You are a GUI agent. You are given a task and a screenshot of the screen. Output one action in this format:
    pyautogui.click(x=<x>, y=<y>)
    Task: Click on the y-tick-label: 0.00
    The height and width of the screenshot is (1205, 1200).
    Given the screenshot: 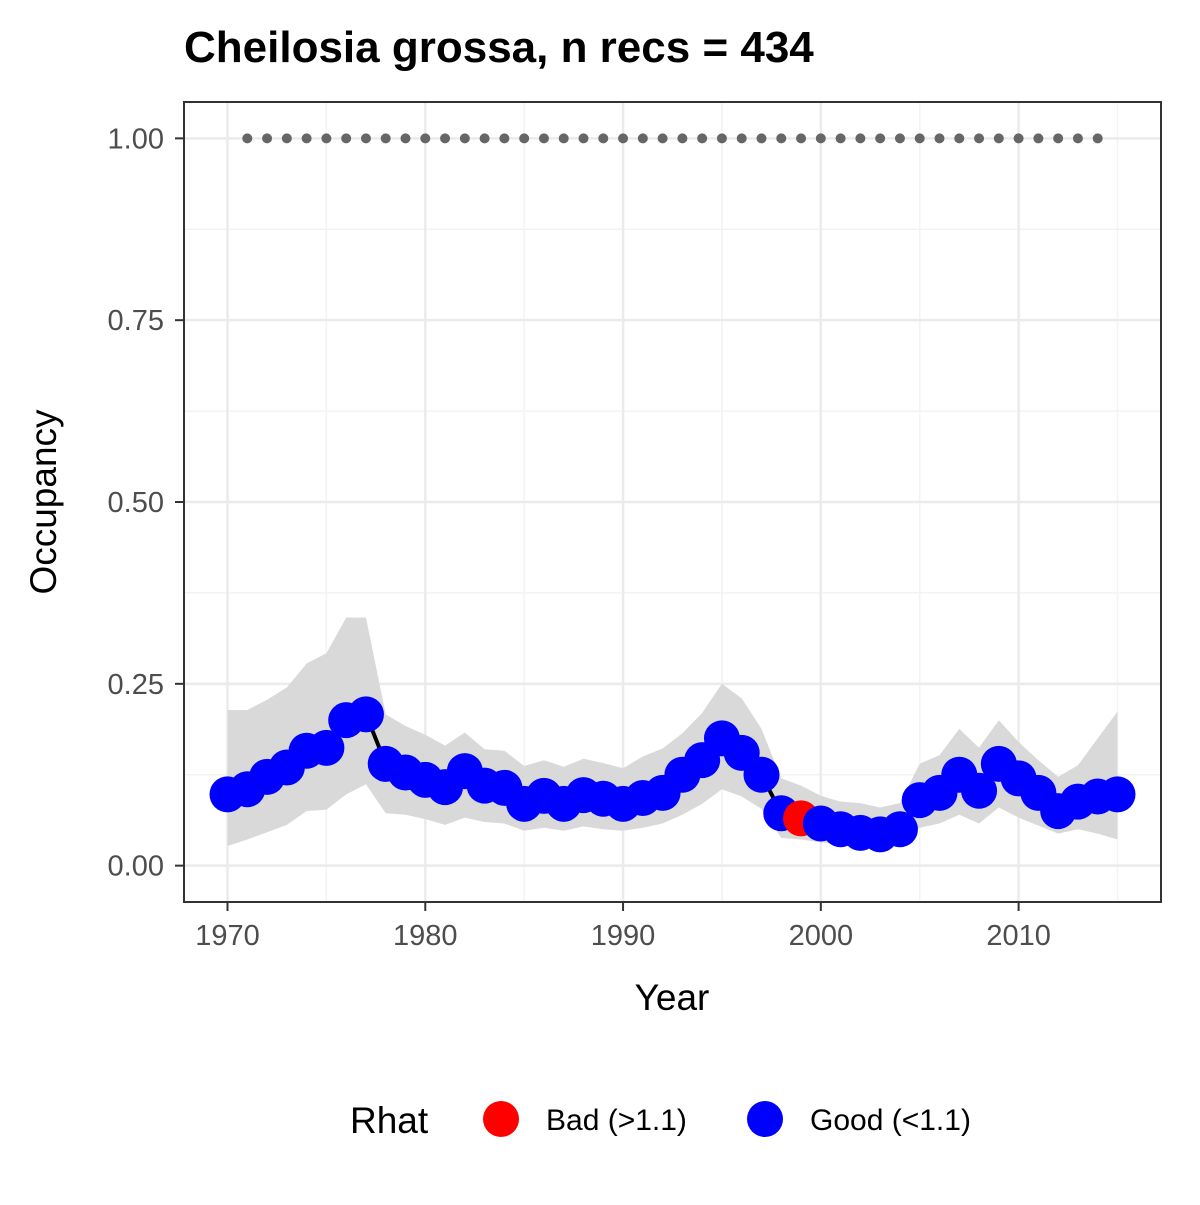 What is the action you would take?
    pyautogui.click(x=136, y=867)
    